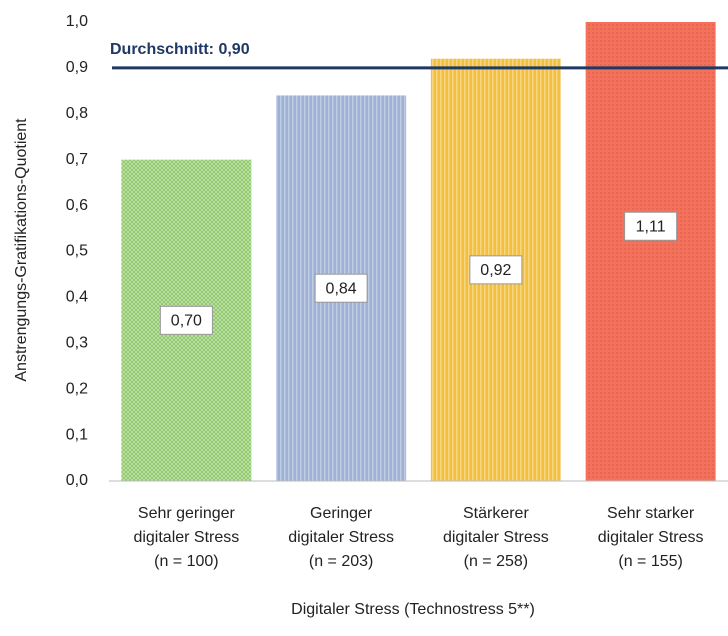  I want to click on value-label: 1,11, so click(651, 226).